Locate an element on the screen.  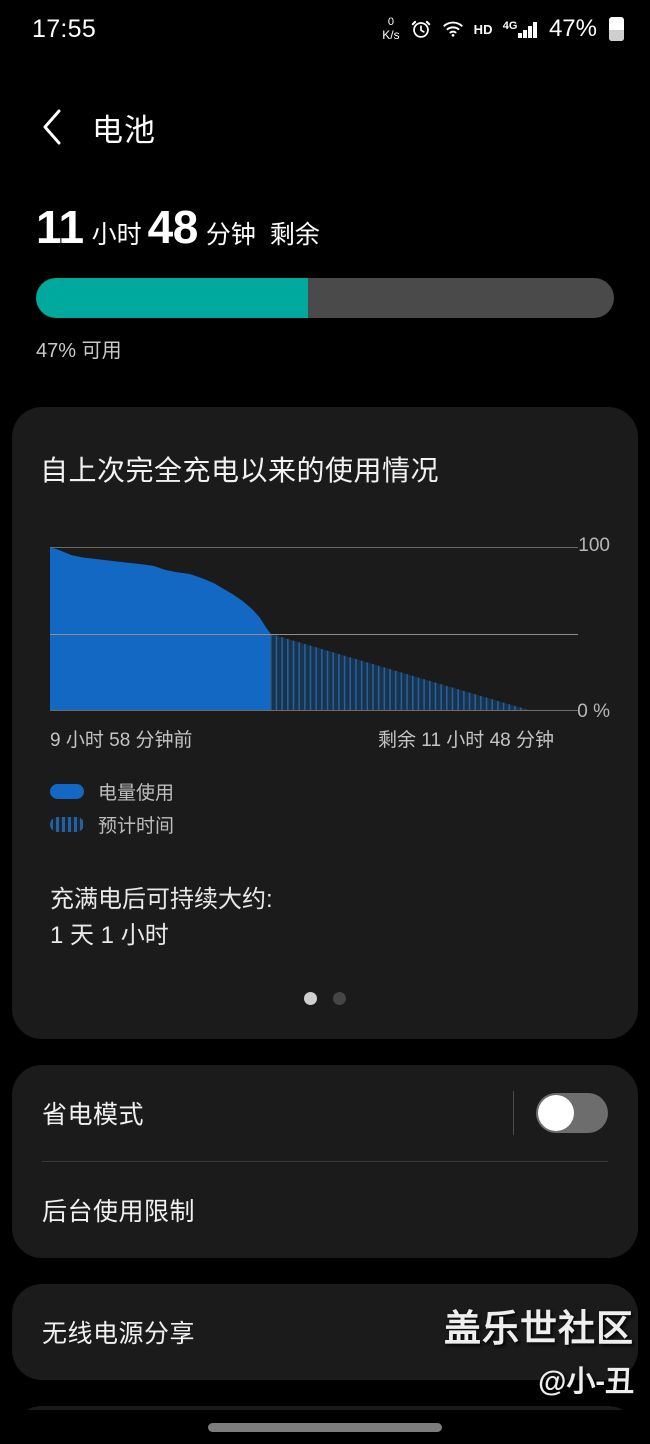
battery-icon is located at coordinates (616, 29).